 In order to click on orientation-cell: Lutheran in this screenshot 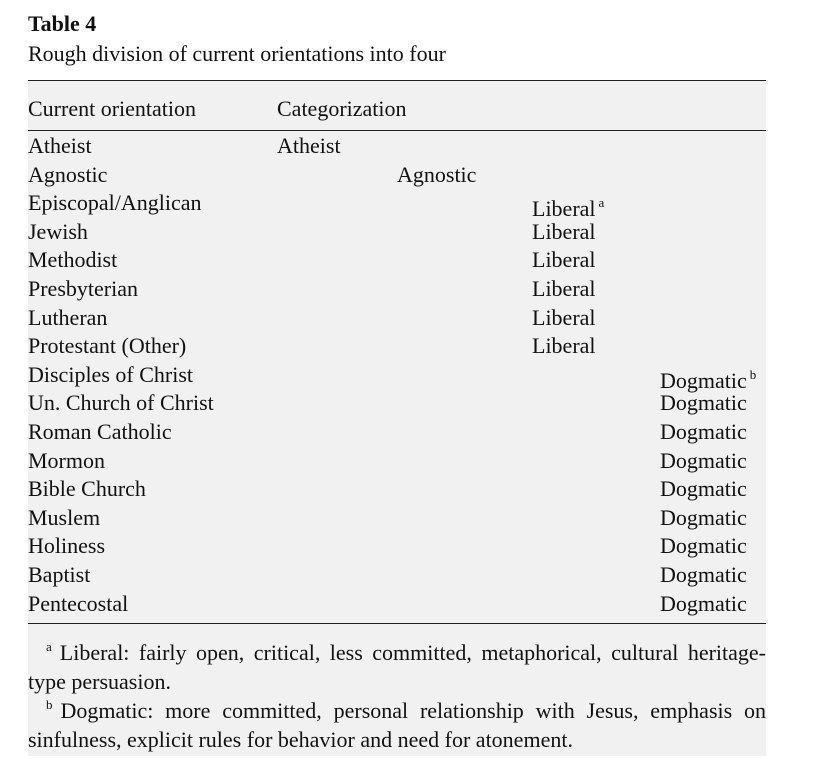, I will do `click(68, 317)`.